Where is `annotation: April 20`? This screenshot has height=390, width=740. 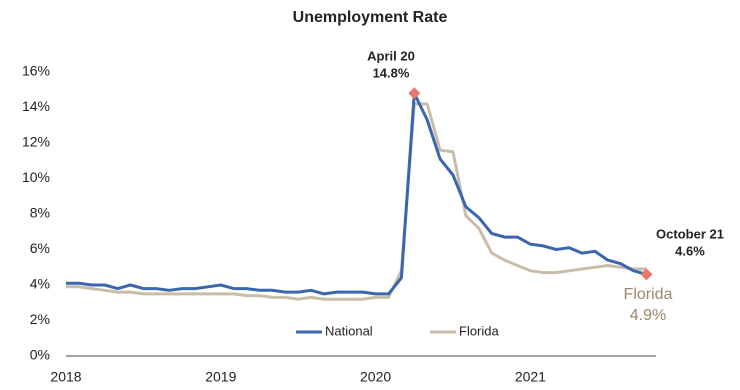
annotation: April 20 is located at coordinates (391, 55).